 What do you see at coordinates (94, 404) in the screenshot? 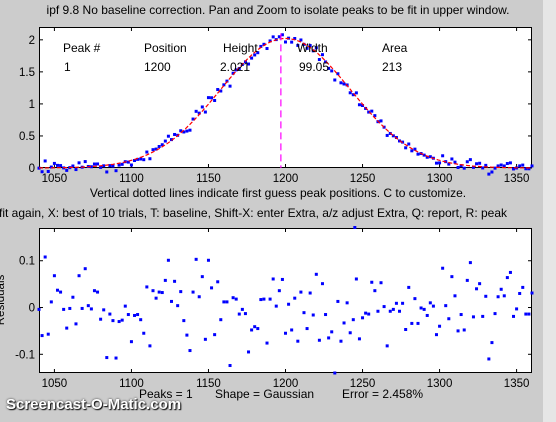
I see `screencast-watermark: Screencast-O-Matic.com` at bounding box center [94, 404].